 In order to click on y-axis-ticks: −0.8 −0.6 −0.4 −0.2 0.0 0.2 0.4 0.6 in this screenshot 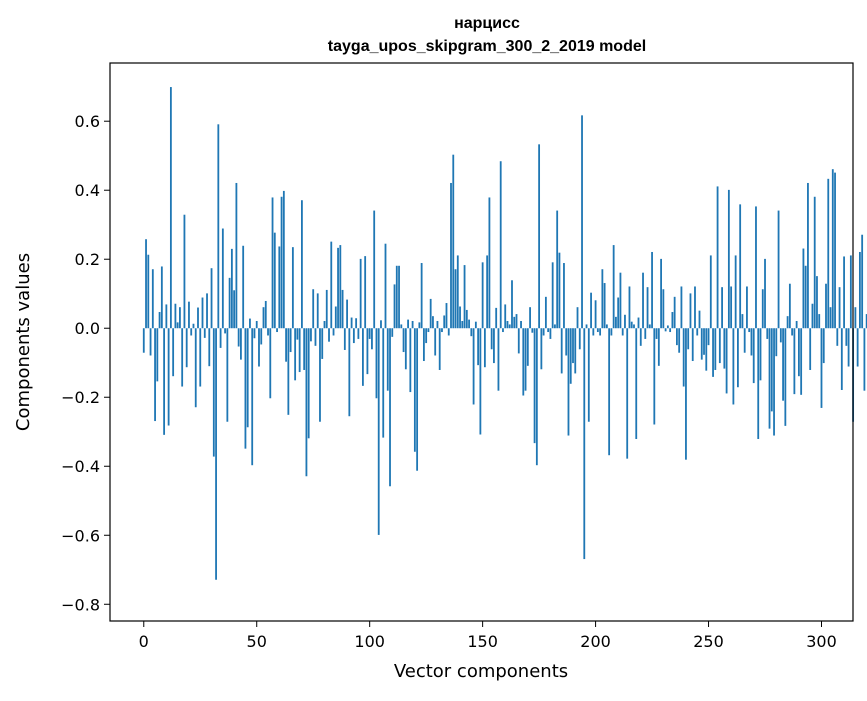, I will do `click(85, 363)`.